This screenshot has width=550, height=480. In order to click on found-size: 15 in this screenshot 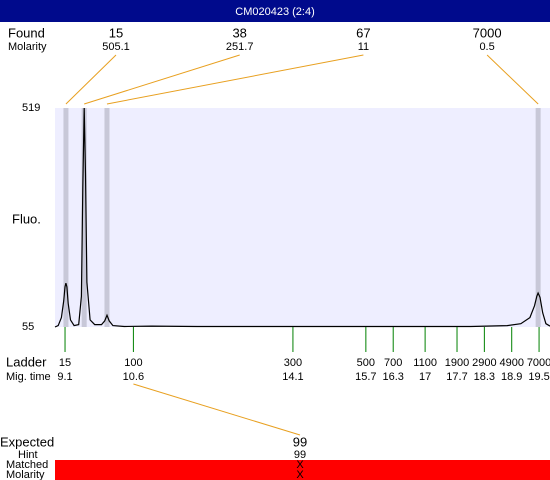, I will do `click(116, 32)`.